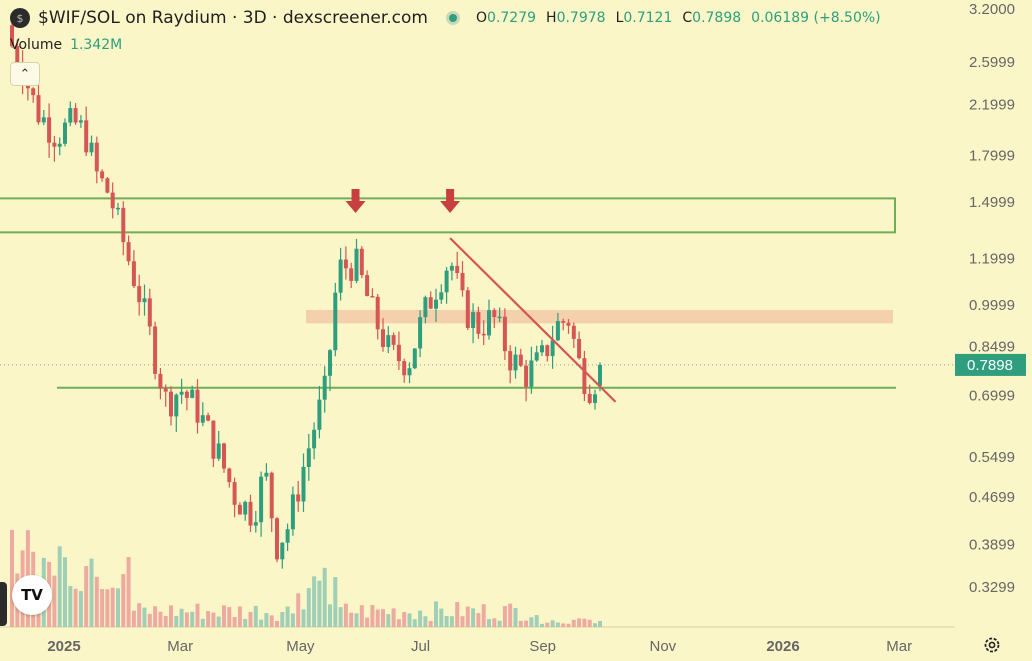  I want to click on open-label: O, so click(482, 18).